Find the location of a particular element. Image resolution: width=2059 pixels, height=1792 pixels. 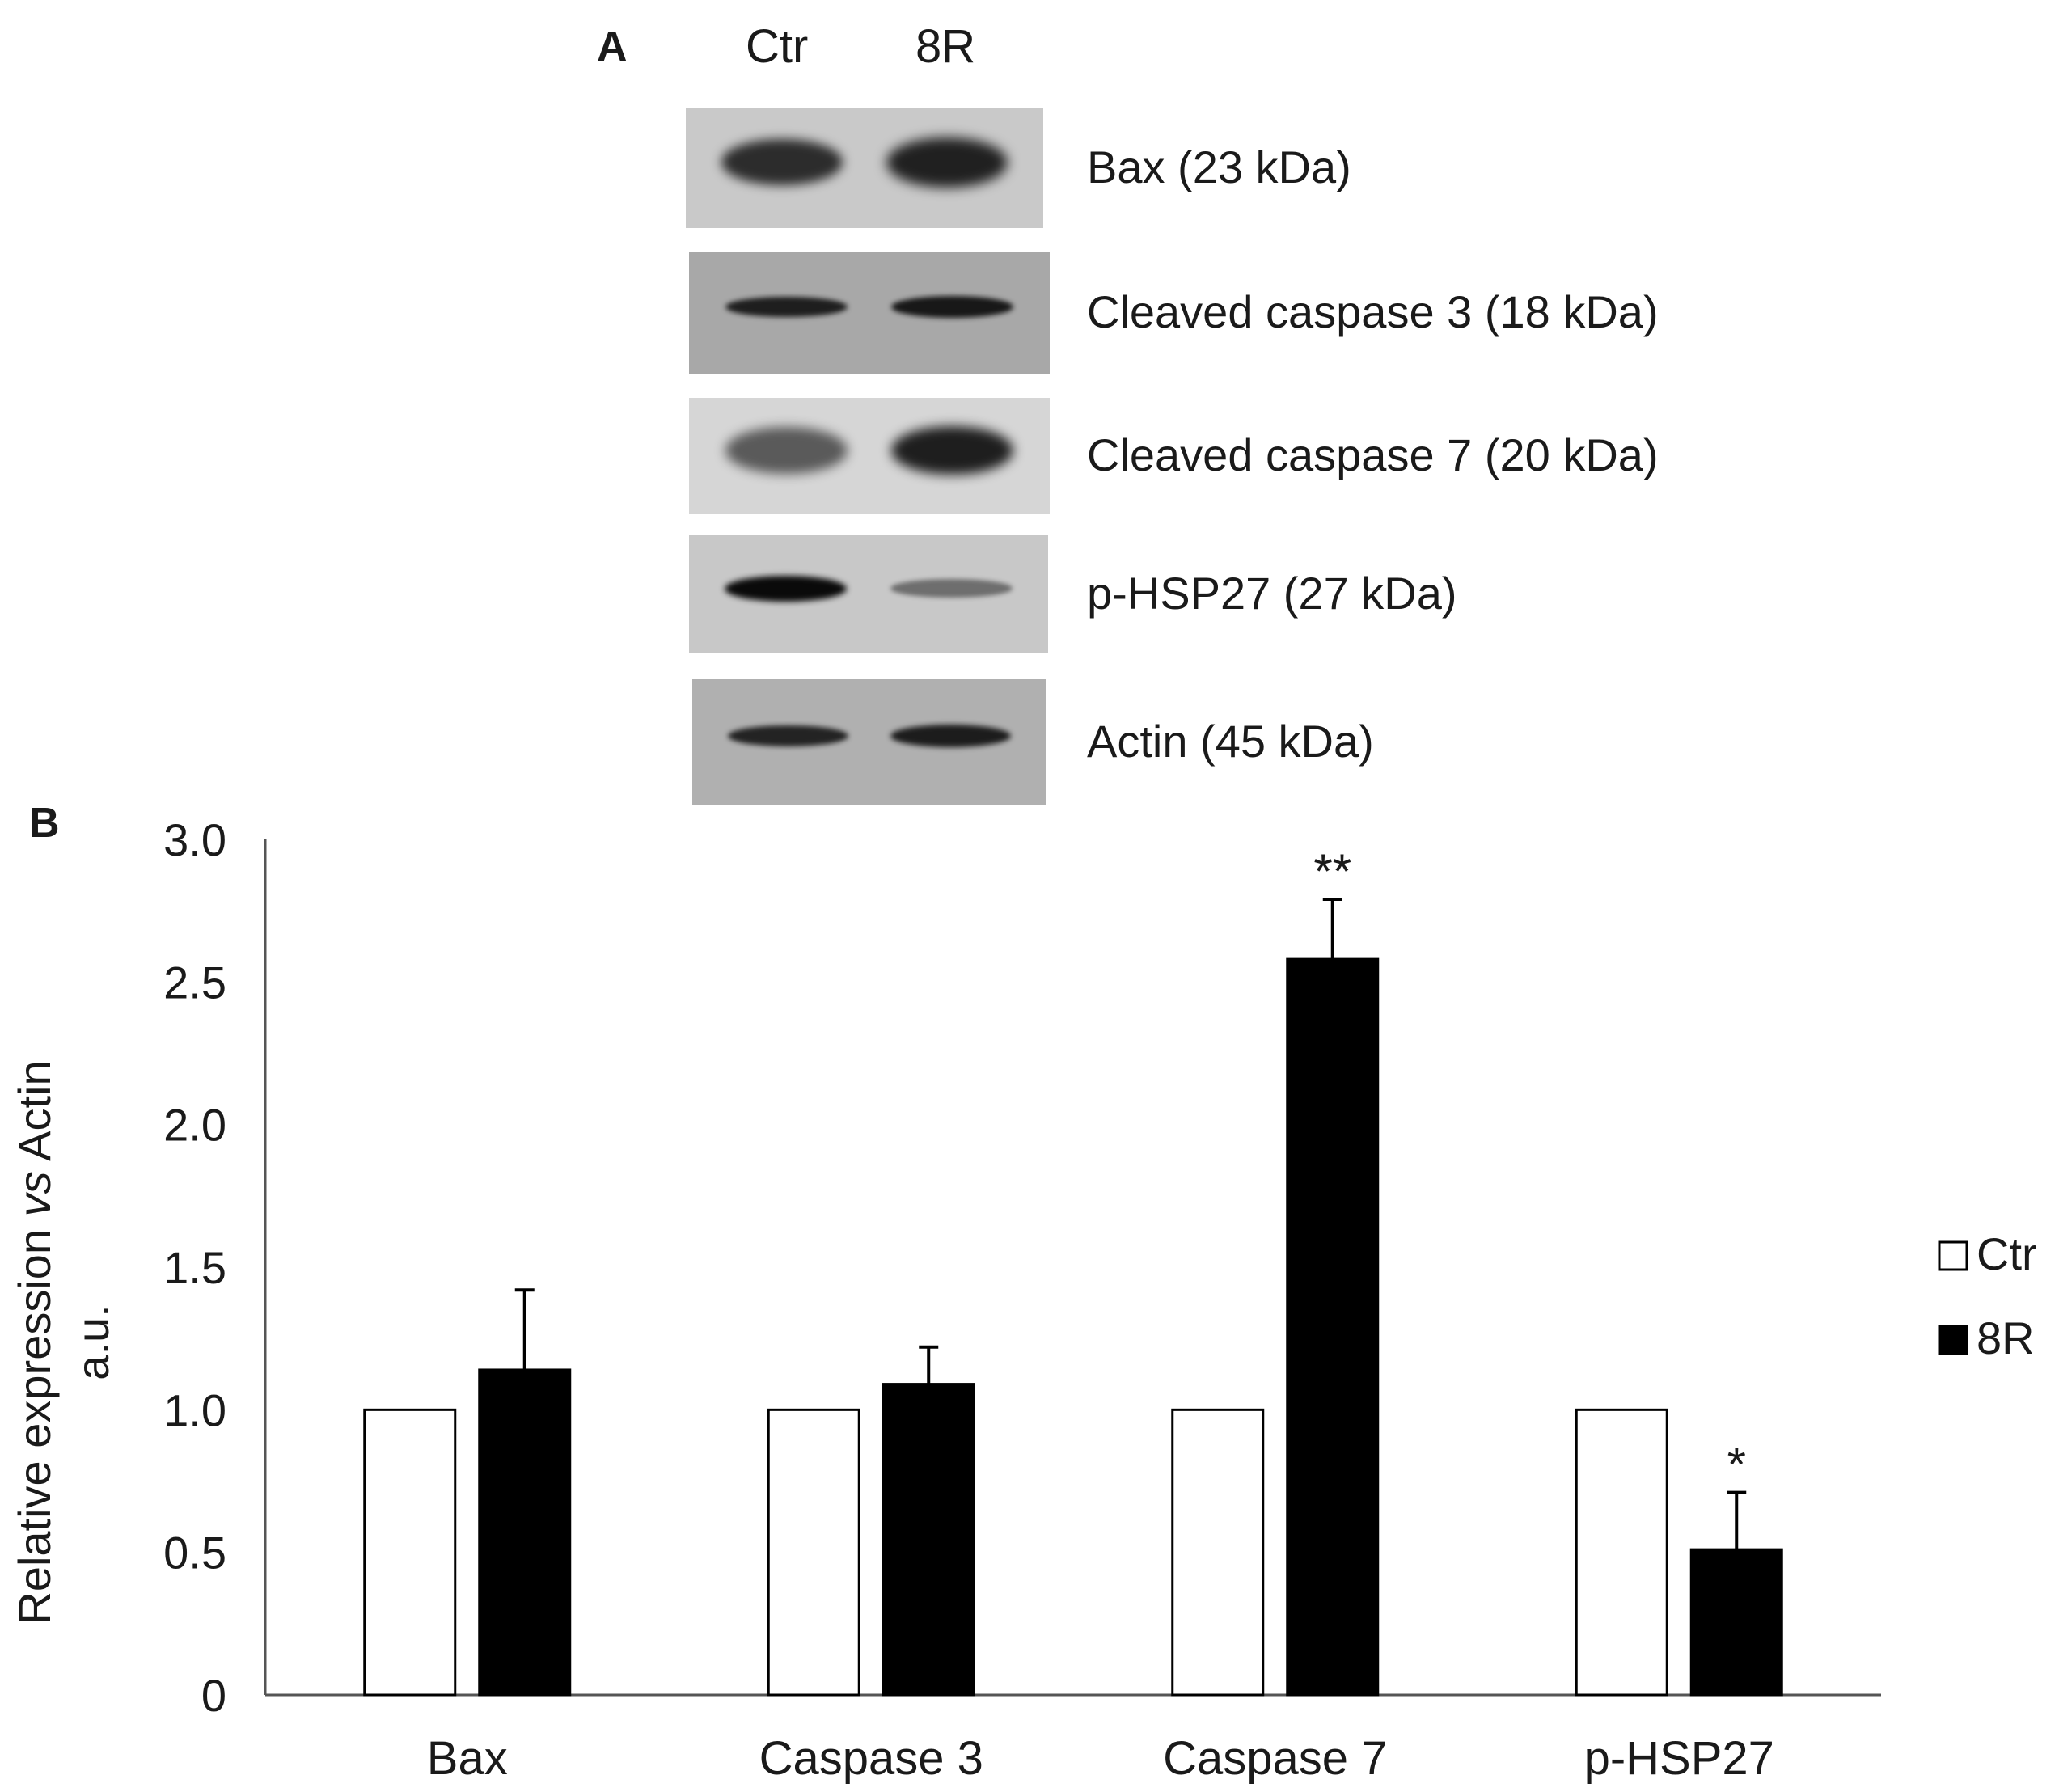

legend-label-8r: 8R is located at coordinates (2006, 1337).